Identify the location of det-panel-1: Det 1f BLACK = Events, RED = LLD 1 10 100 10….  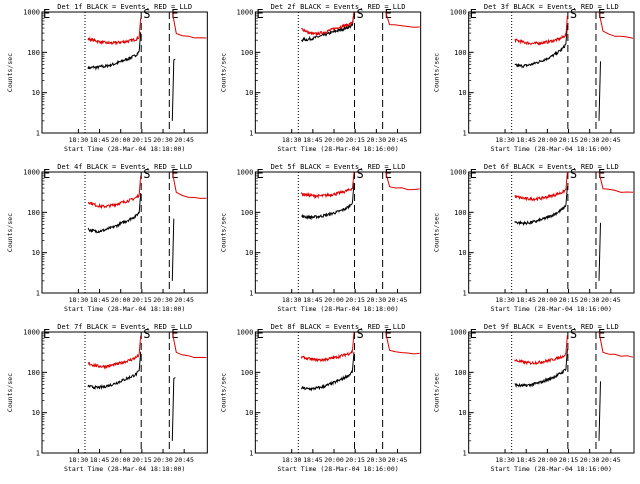
(107, 78).